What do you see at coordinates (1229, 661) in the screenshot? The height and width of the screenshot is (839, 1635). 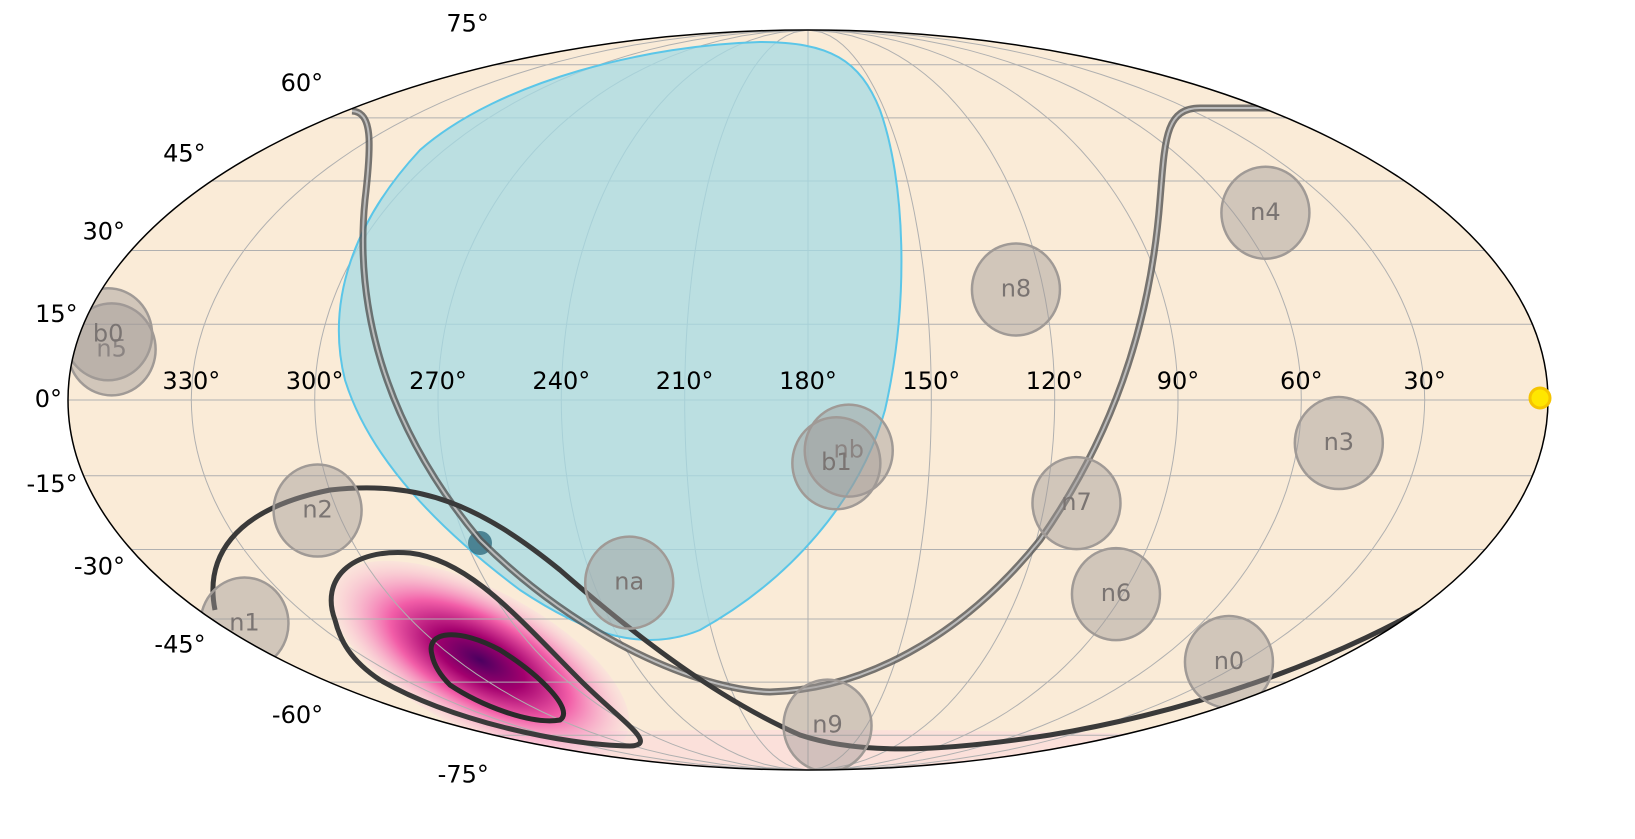 I see `detector-label: n0` at bounding box center [1229, 661].